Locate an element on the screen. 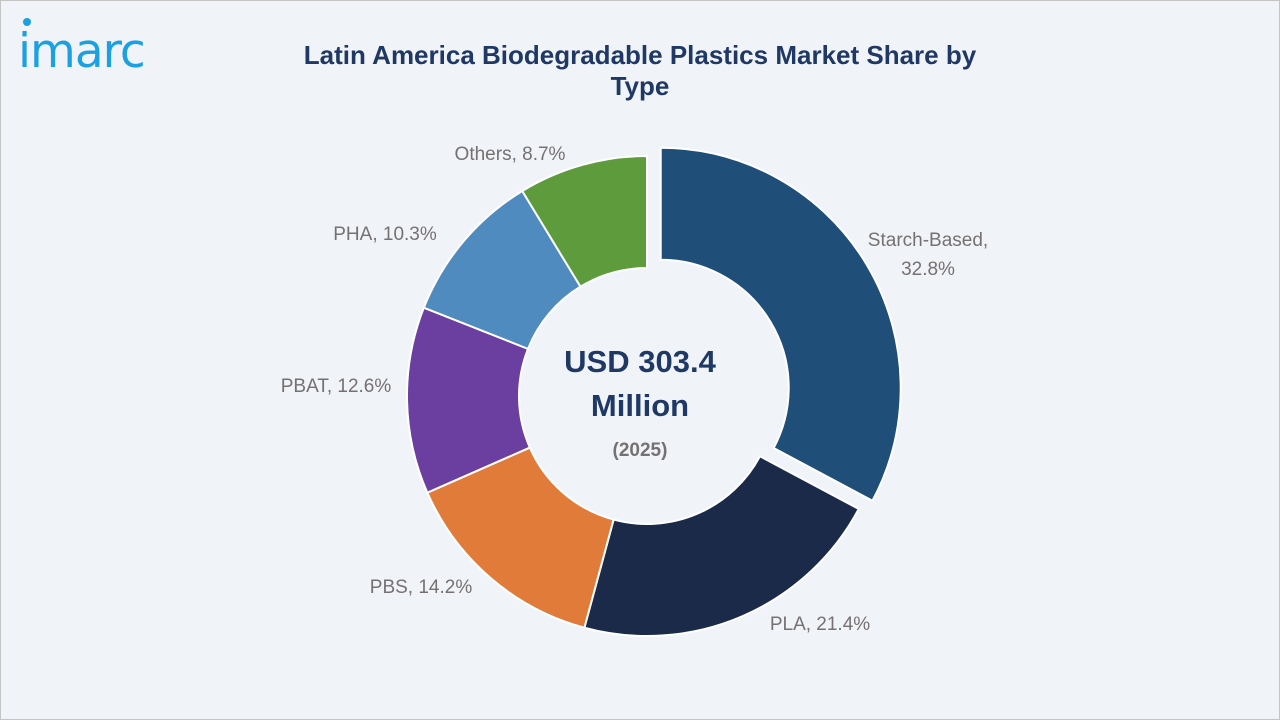  center-value-line2: Million is located at coordinates (640, 405).